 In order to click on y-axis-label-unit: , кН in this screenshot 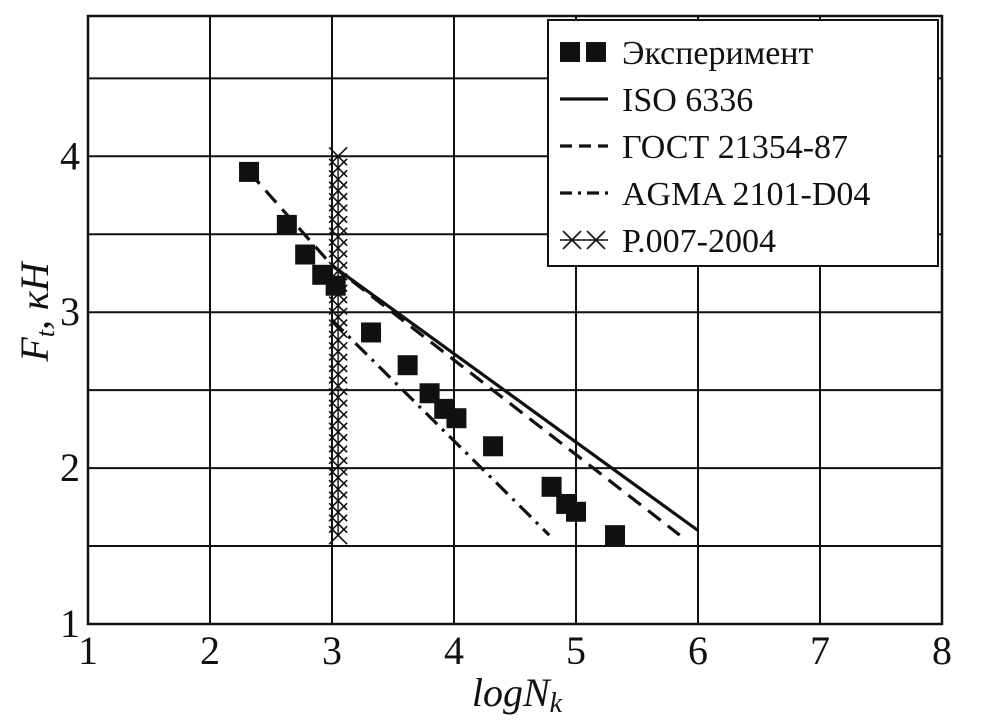, I will do `click(34, 295)`.